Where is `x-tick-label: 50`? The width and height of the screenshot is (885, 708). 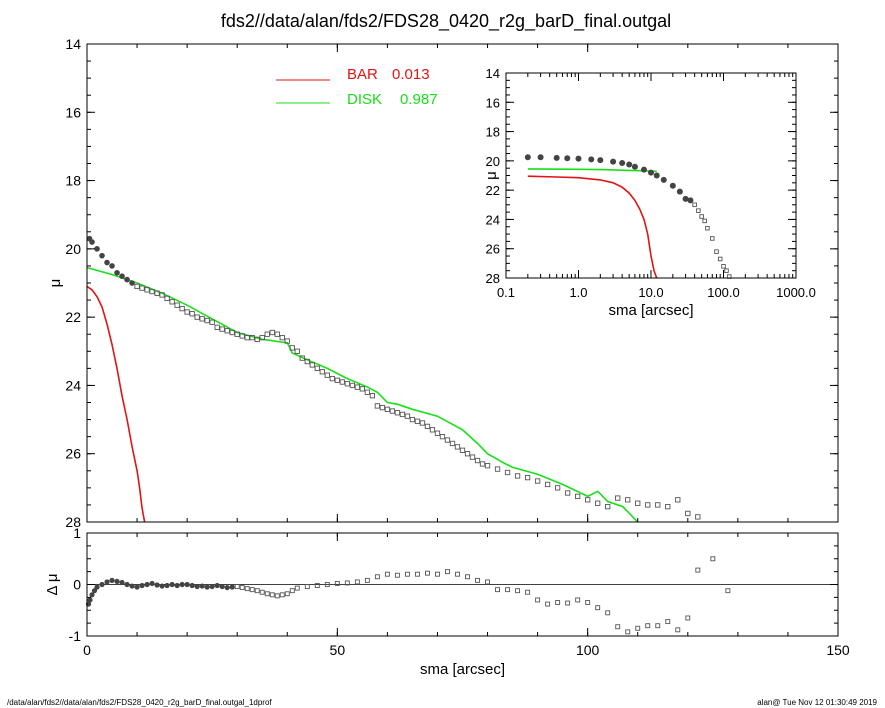 x-tick-label: 50 is located at coordinates (338, 650).